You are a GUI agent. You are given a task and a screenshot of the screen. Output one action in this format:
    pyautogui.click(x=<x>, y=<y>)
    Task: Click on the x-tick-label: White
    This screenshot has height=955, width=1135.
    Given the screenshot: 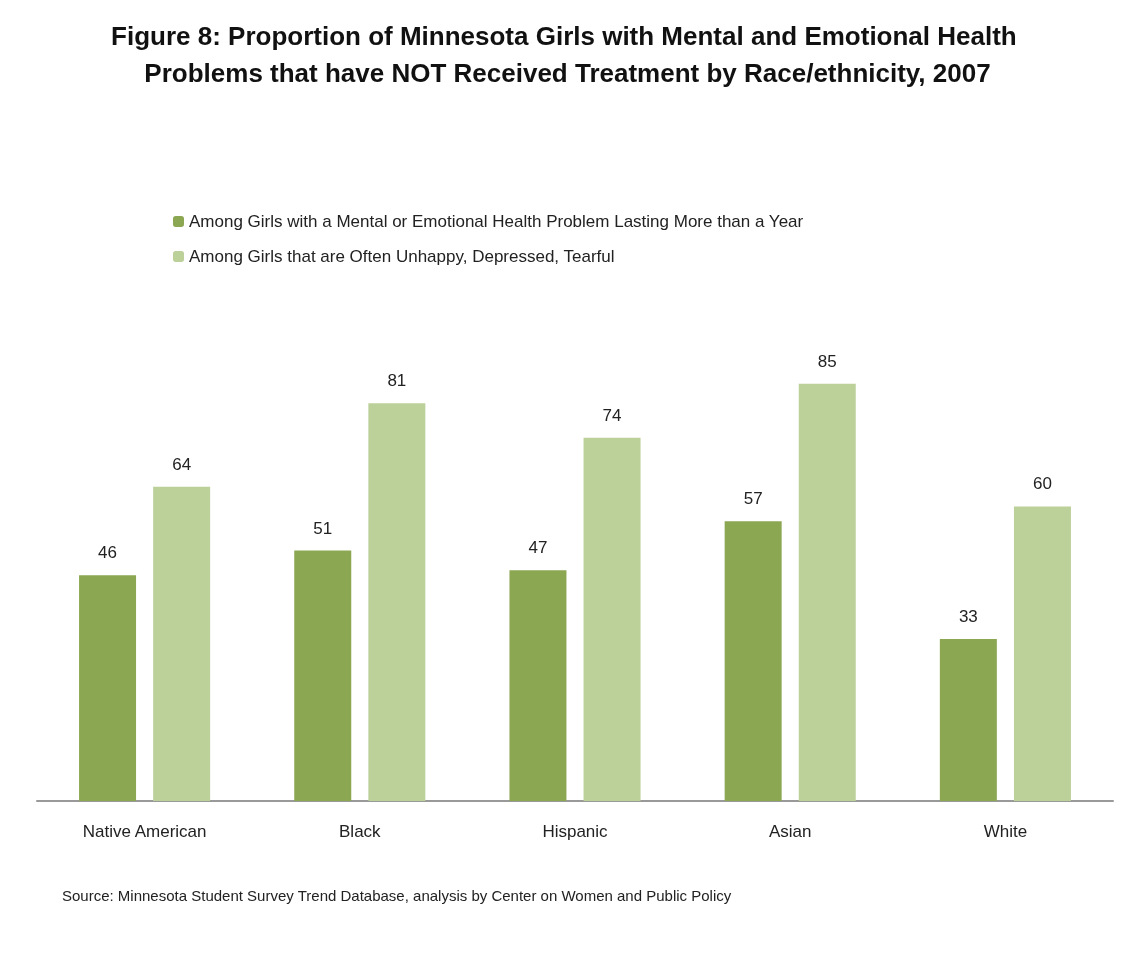 What is the action you would take?
    pyautogui.click(x=1005, y=831)
    